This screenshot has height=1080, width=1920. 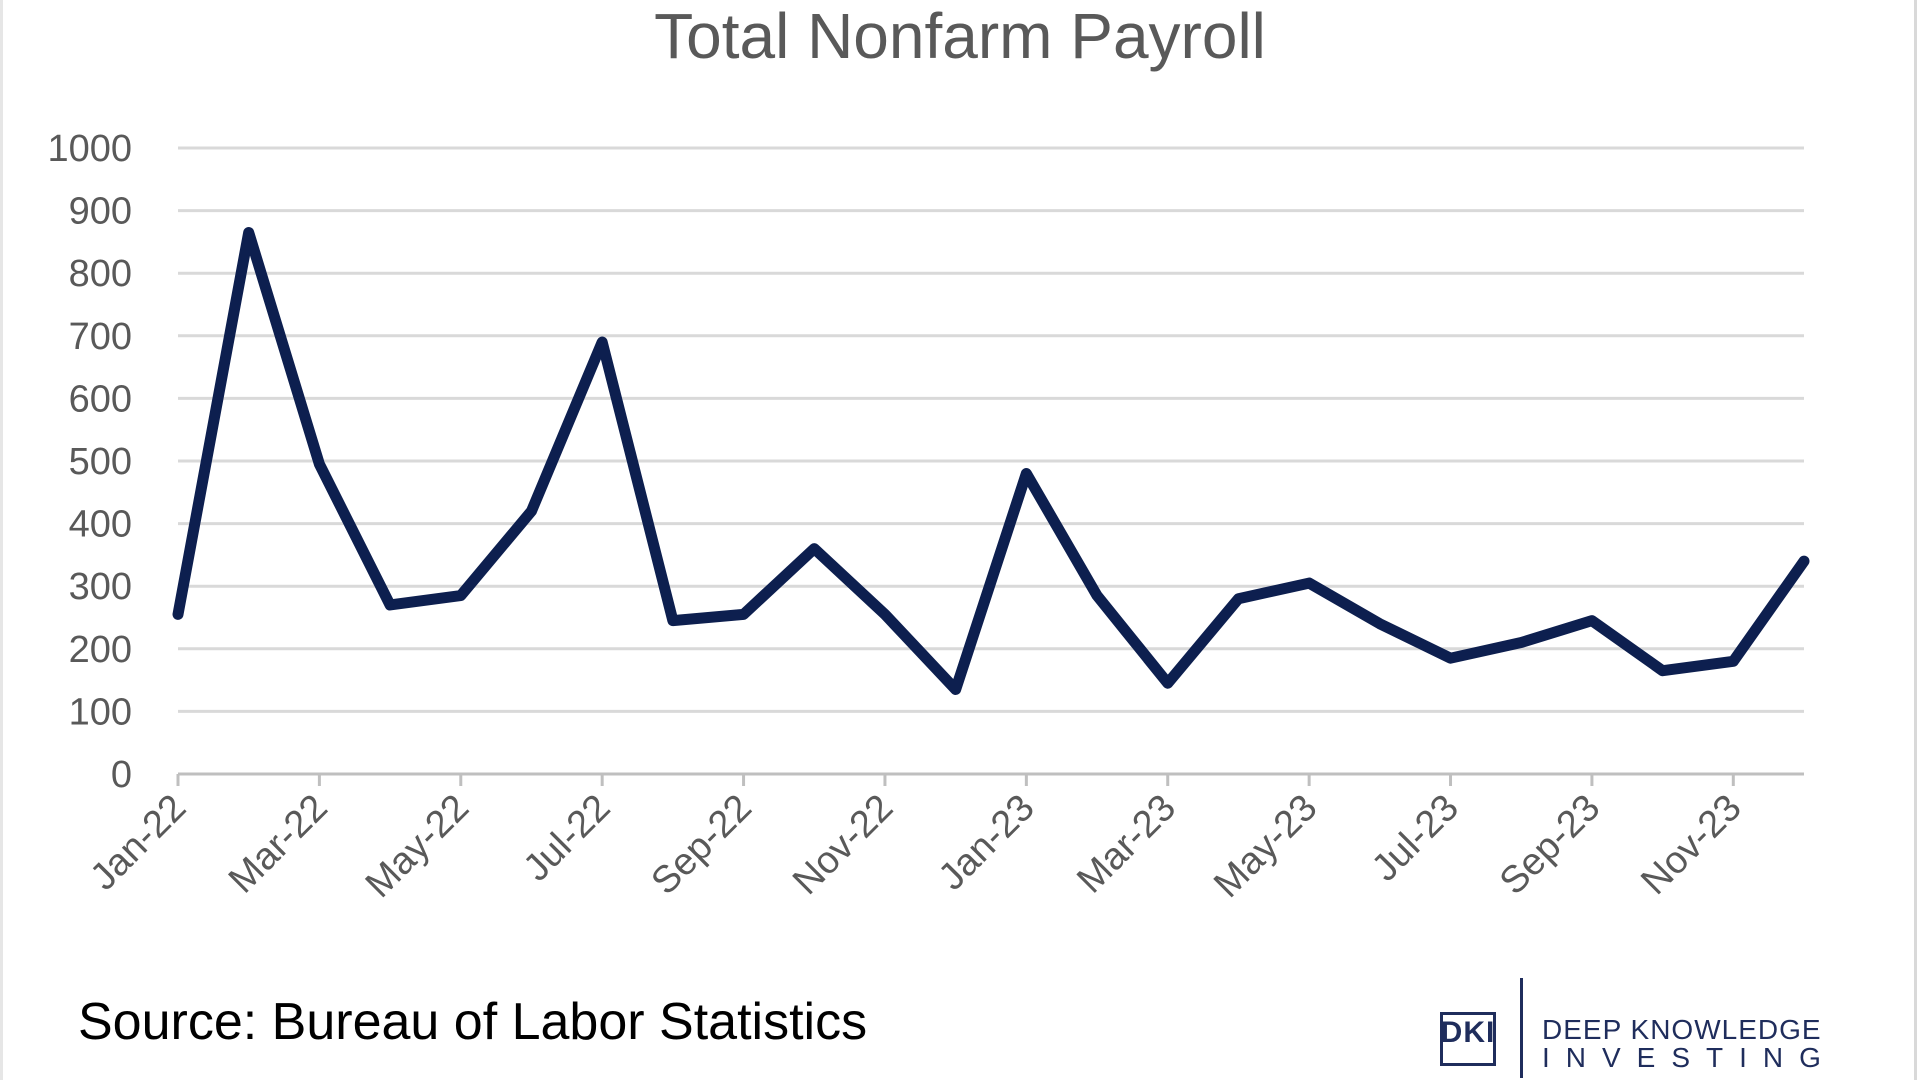 I want to click on x-tick-label-May-22: May-22, so click(x=417, y=846).